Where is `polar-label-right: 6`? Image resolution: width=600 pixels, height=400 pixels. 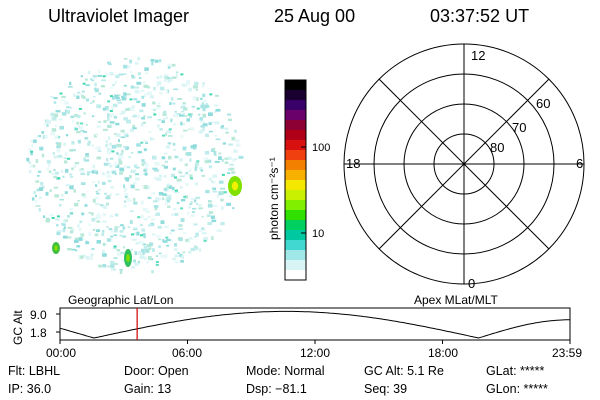
polar-label-right: 6 is located at coordinates (579, 163).